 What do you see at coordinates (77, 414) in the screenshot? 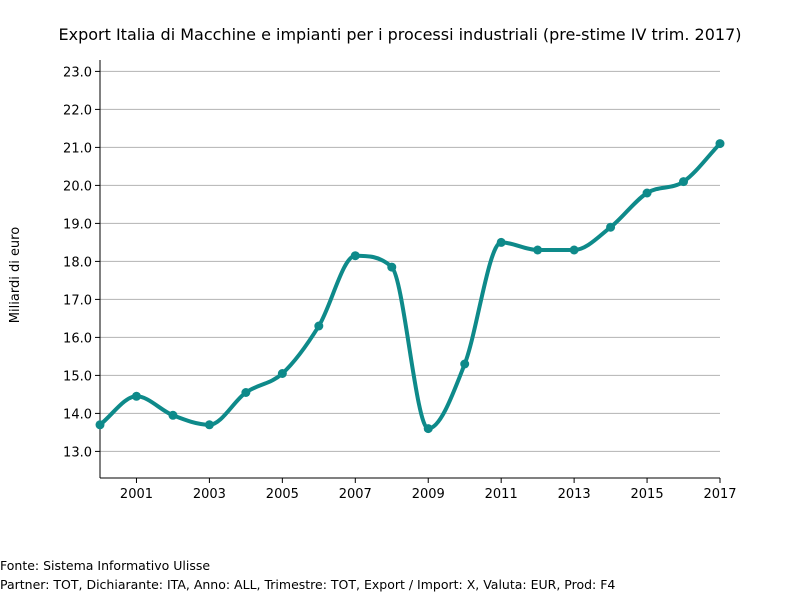
I see `y-tick-label: 14.0` at bounding box center [77, 414].